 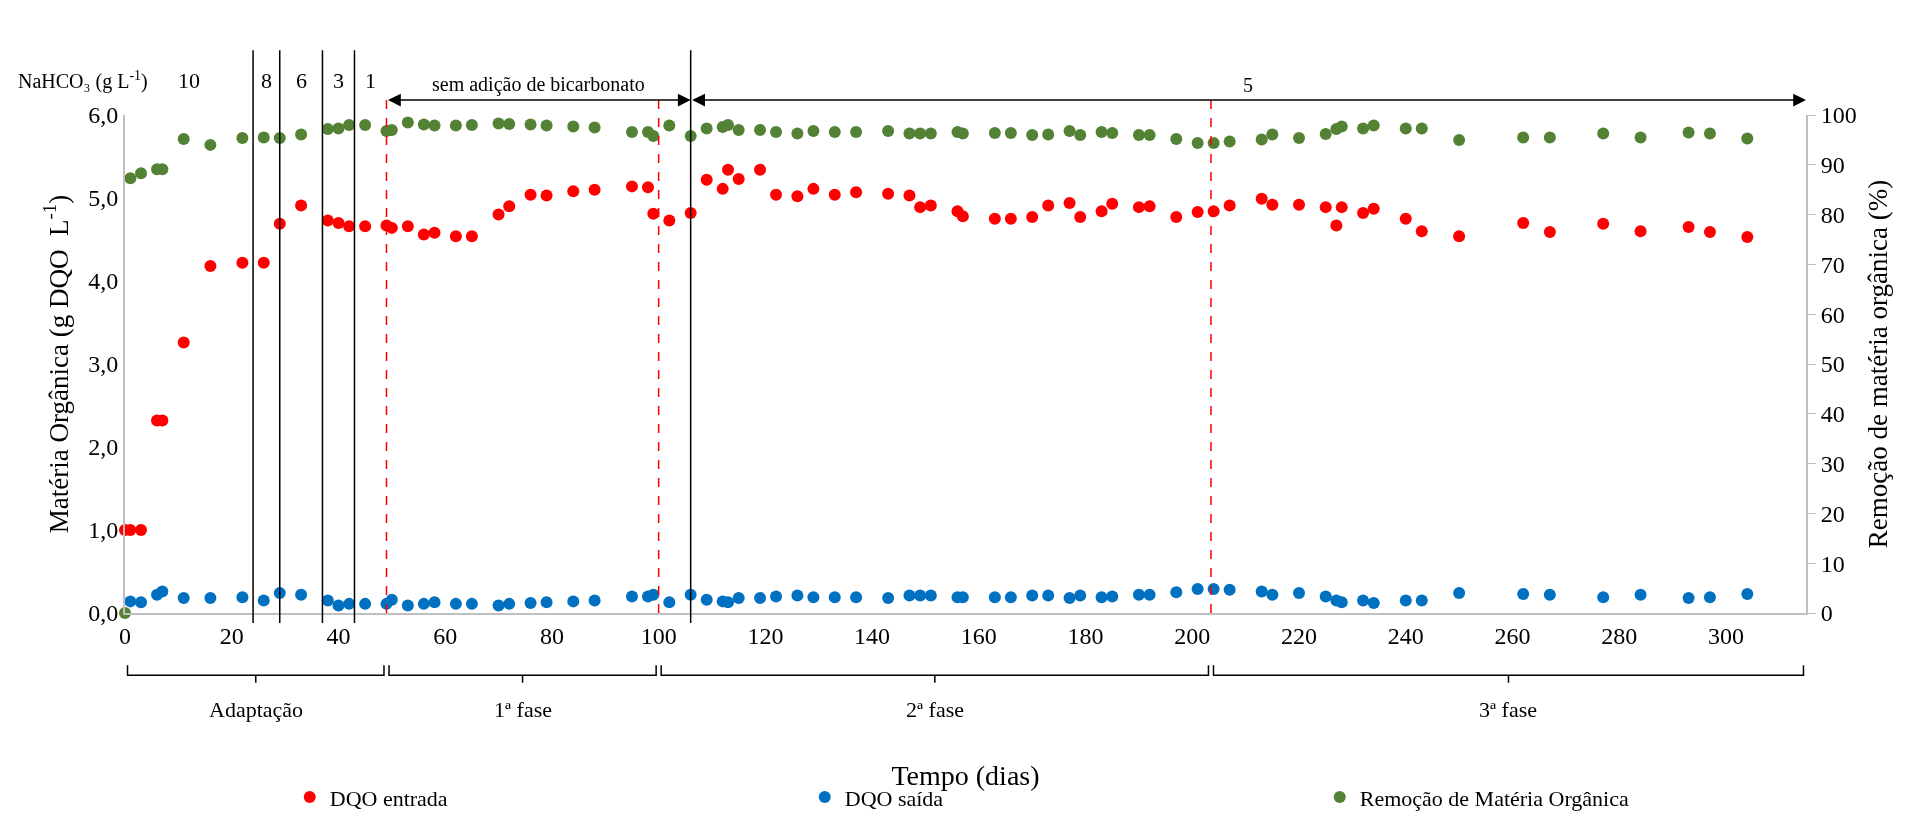 I want to click on y-tick-label: 2,0, so click(x=103, y=447).